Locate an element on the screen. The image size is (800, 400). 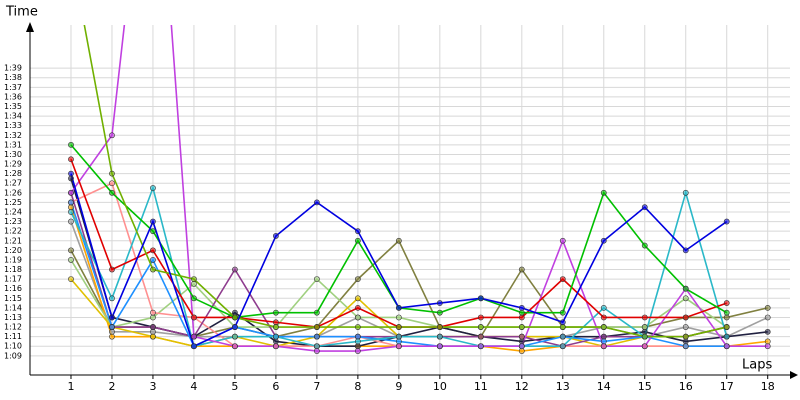
x-tick-label: 6 is located at coordinates (275, 386).